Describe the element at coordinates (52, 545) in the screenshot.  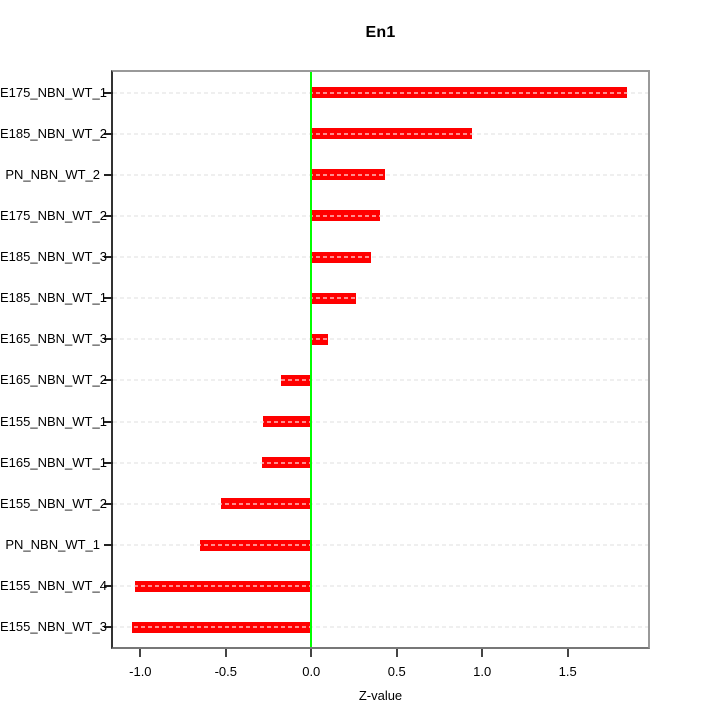
I see `y-tick-label: PN_NBN_WT_1` at that location.